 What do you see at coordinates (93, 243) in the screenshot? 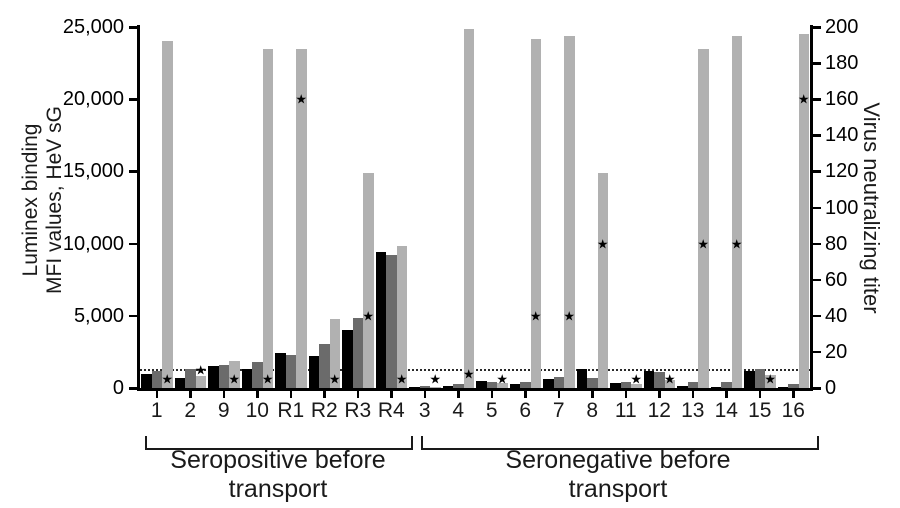
I see `left-axis-tick-label-10000: 10,000` at bounding box center [93, 243].